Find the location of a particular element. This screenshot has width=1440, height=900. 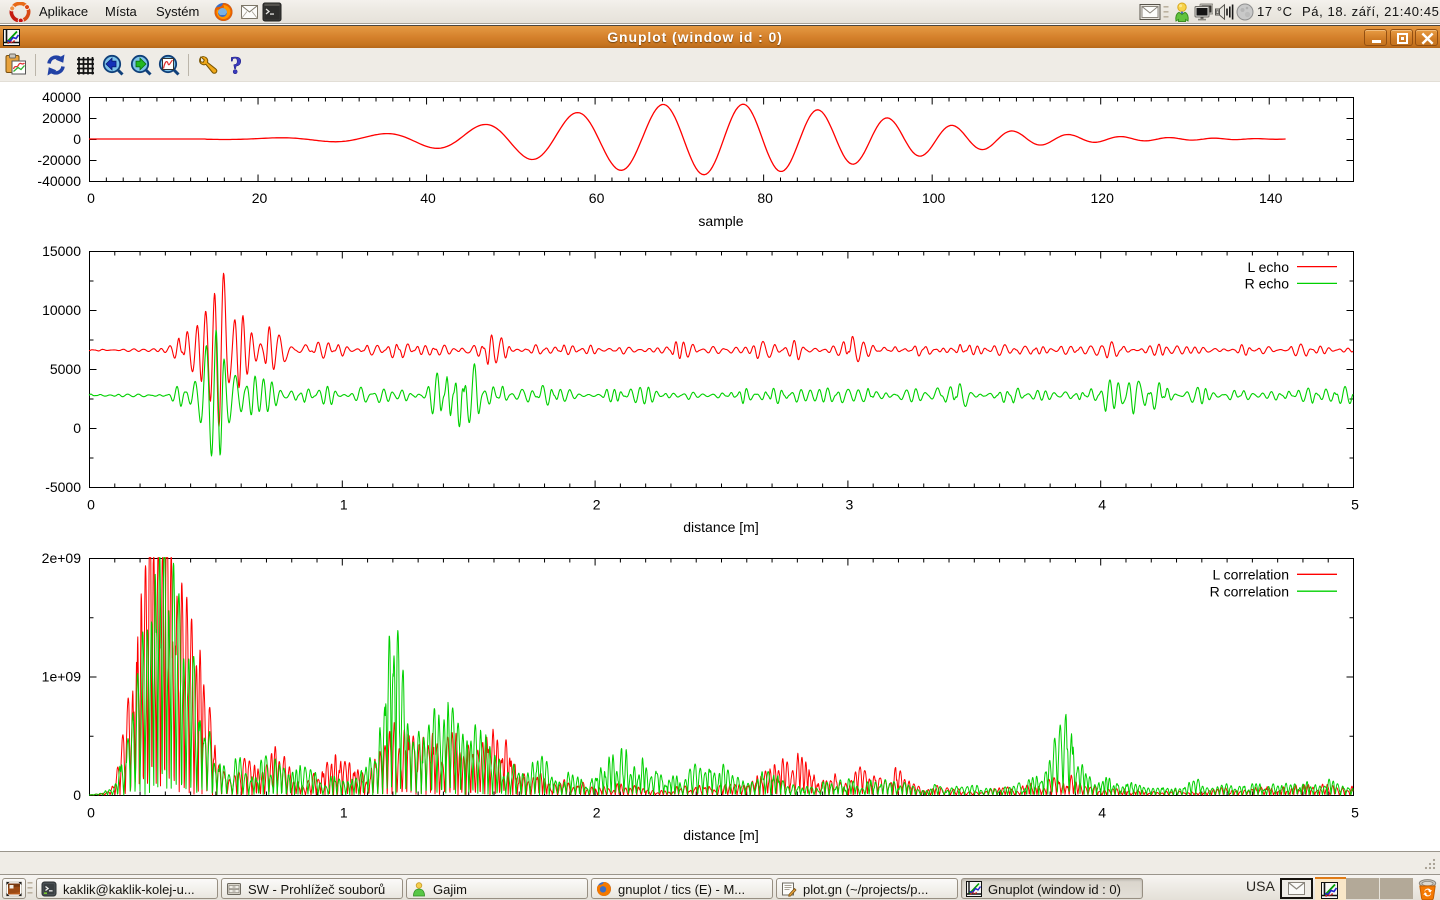

svg-text: 40000 is located at coordinates (61, 97).